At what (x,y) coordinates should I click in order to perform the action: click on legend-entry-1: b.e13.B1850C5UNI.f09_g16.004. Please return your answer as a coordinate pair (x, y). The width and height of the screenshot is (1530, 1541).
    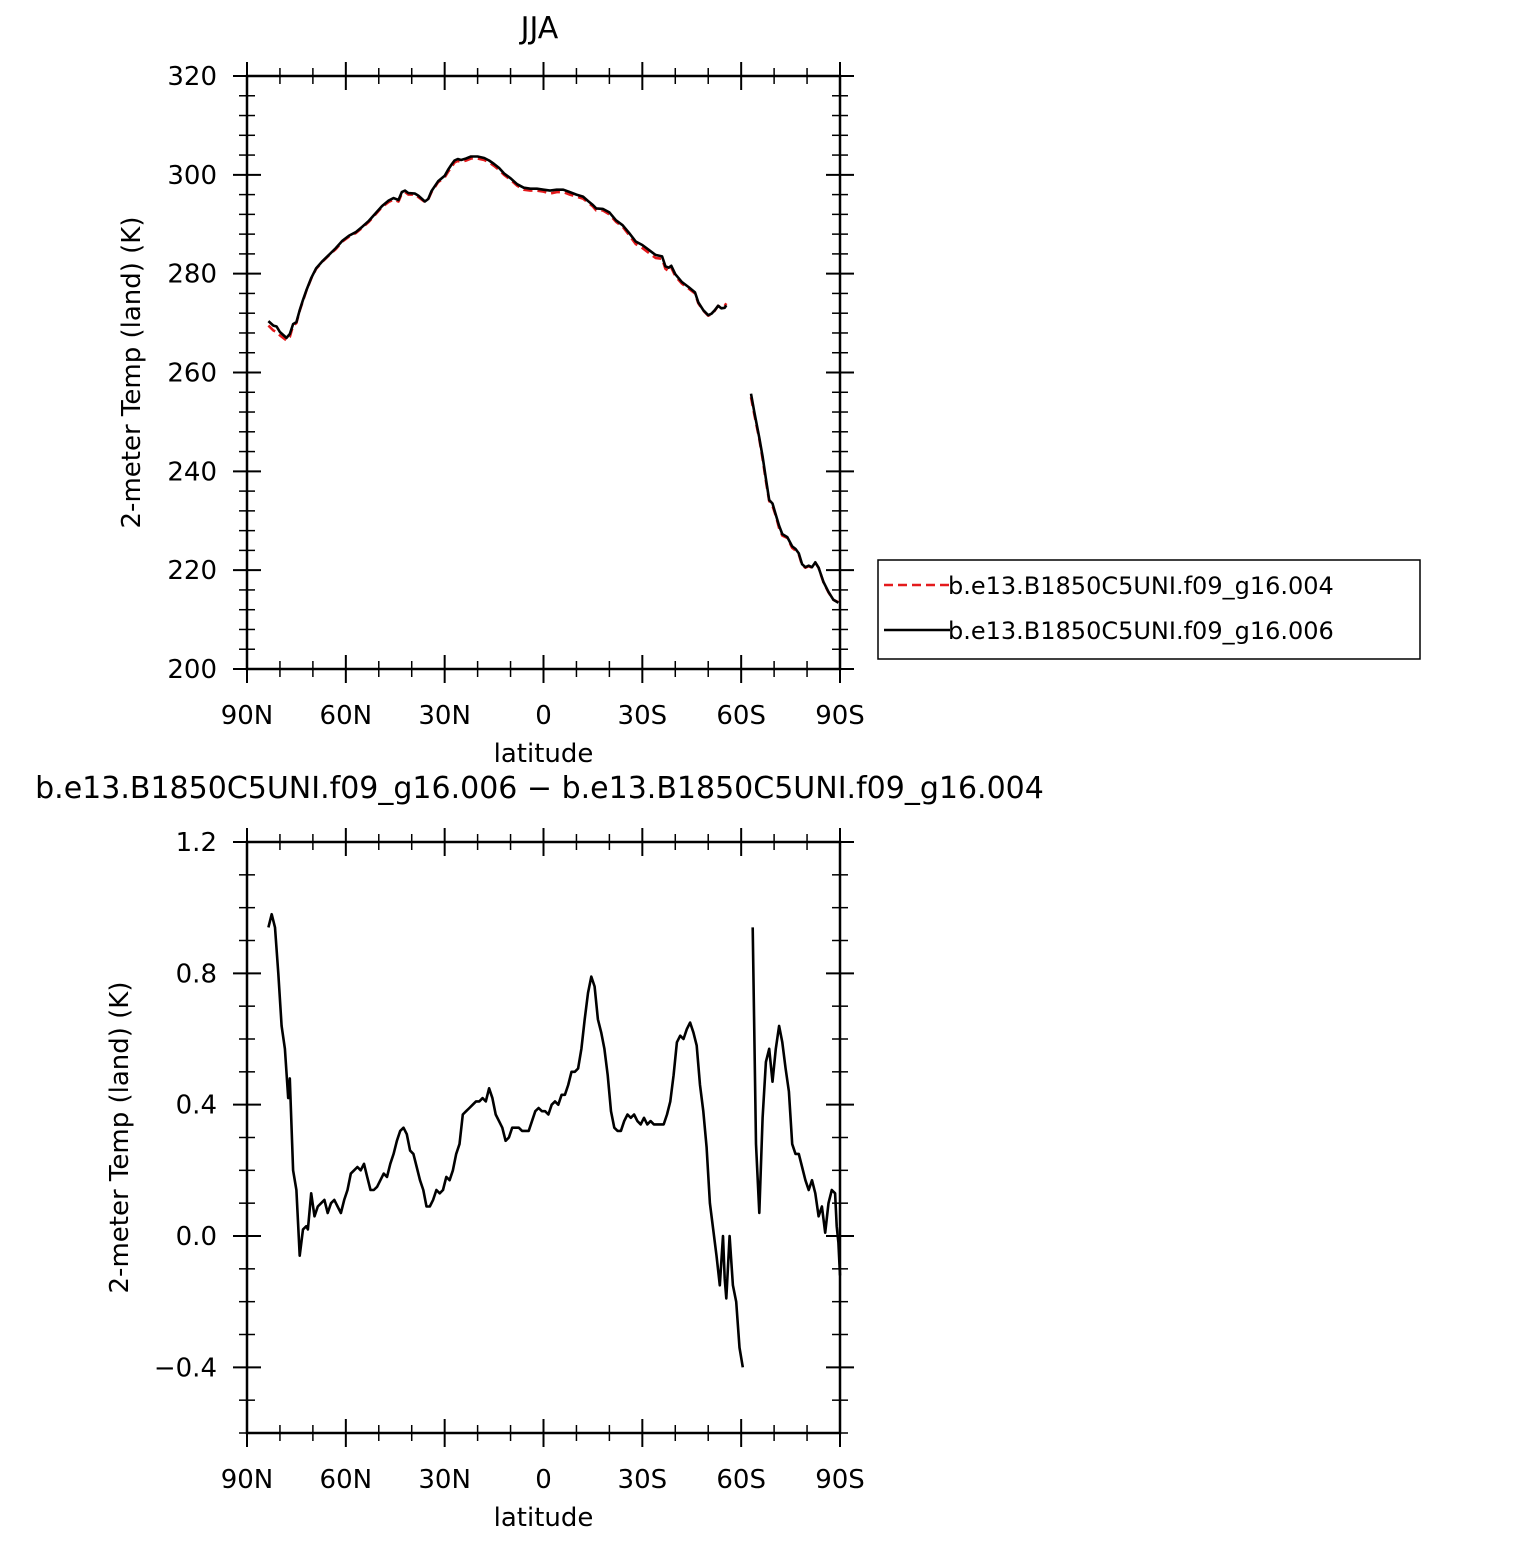
    Looking at the image, I should click on (1141, 586).